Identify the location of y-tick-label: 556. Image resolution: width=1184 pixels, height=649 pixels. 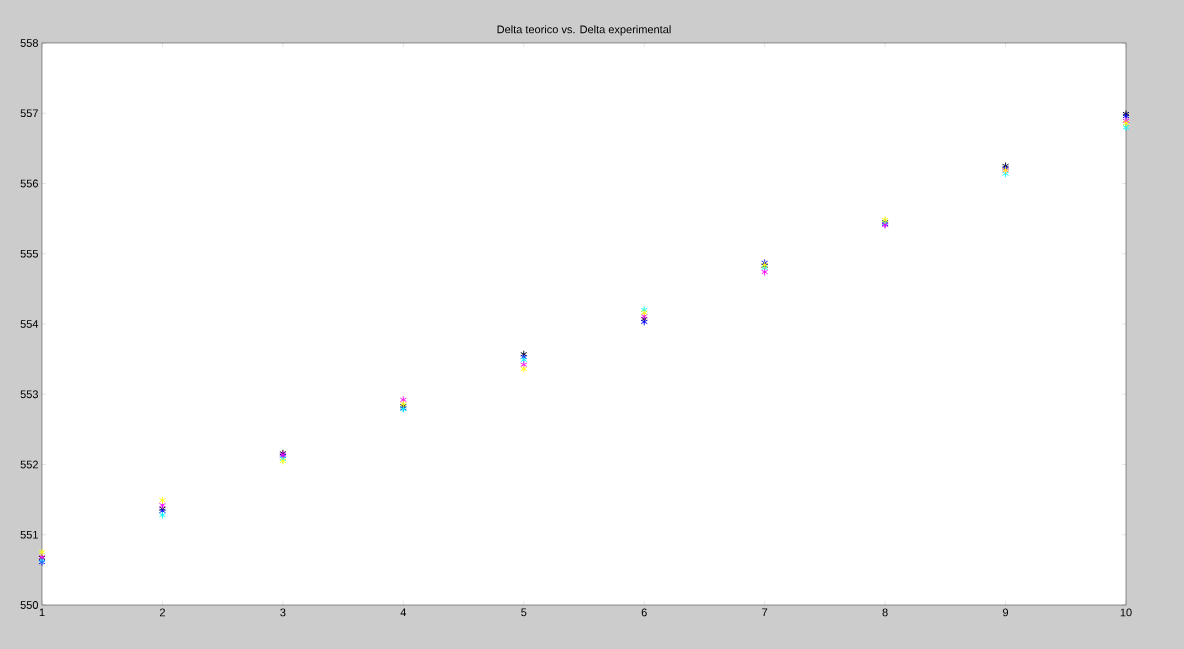
(29, 183).